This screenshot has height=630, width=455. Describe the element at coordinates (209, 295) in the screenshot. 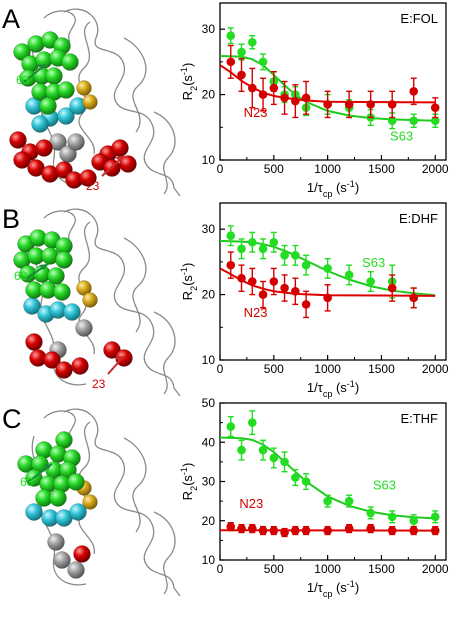

I see `y-tick-label: 20` at that location.